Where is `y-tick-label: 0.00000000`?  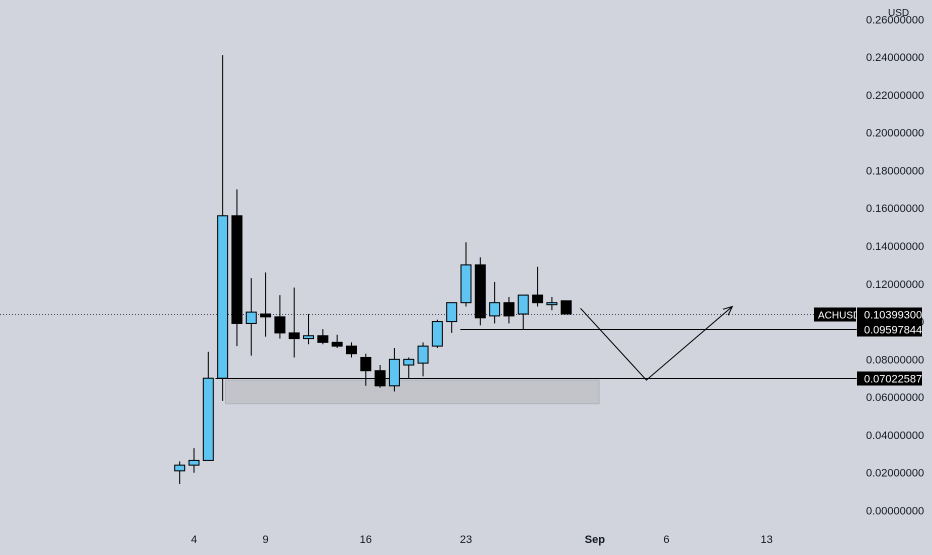 y-tick-label: 0.00000000 is located at coordinates (895, 512).